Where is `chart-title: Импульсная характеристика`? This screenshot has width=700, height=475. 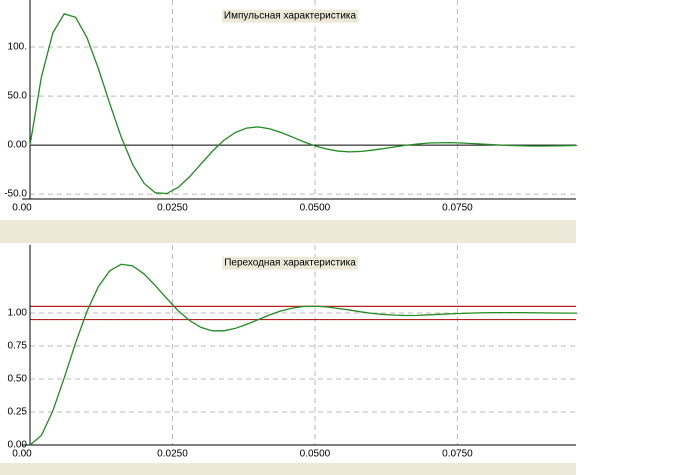 chart-title: Импульсная характеристика is located at coordinates (290, 16).